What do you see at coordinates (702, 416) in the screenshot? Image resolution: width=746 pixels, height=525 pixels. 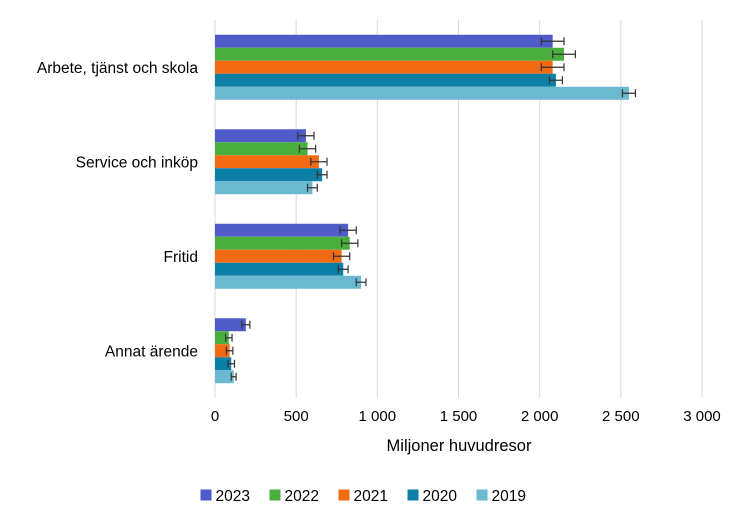 I see `x-tick-label: 3 000` at bounding box center [702, 416].